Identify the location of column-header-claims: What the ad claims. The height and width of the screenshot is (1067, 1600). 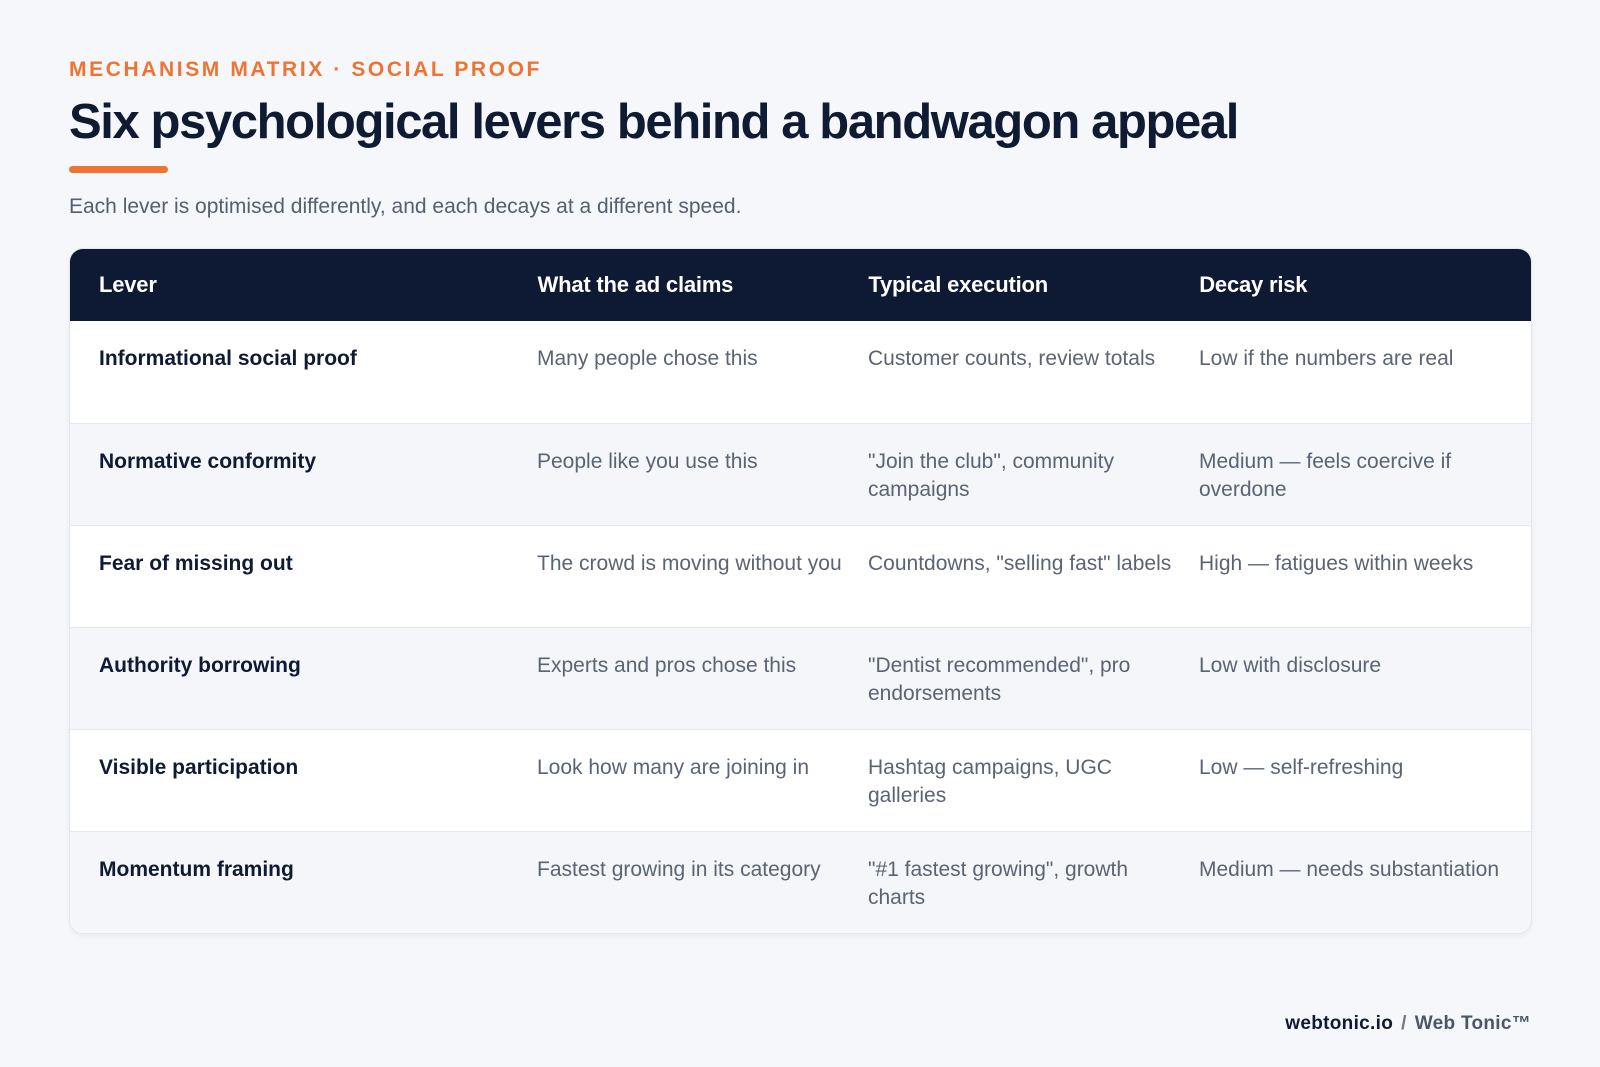
(635, 284).